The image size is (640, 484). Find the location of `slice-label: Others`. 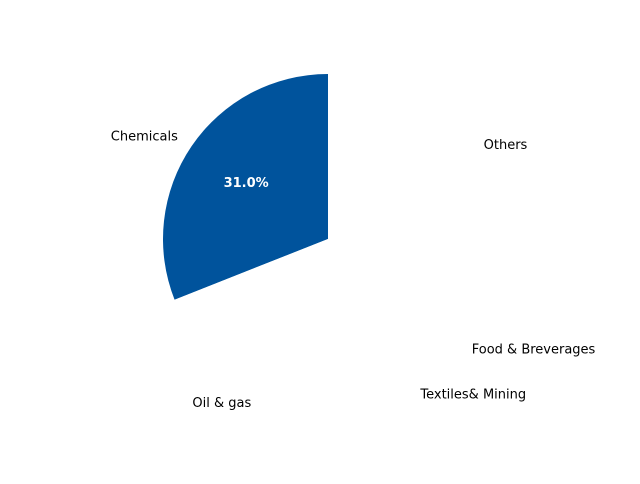

slice-label: Others is located at coordinates (506, 145).